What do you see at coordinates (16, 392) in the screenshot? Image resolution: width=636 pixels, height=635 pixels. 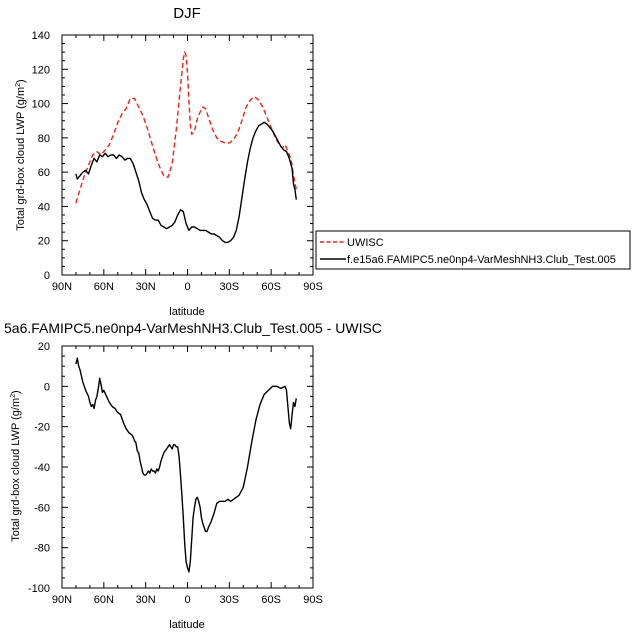 I see `y-axis-label-bottom-close: )` at bounding box center [16, 392].